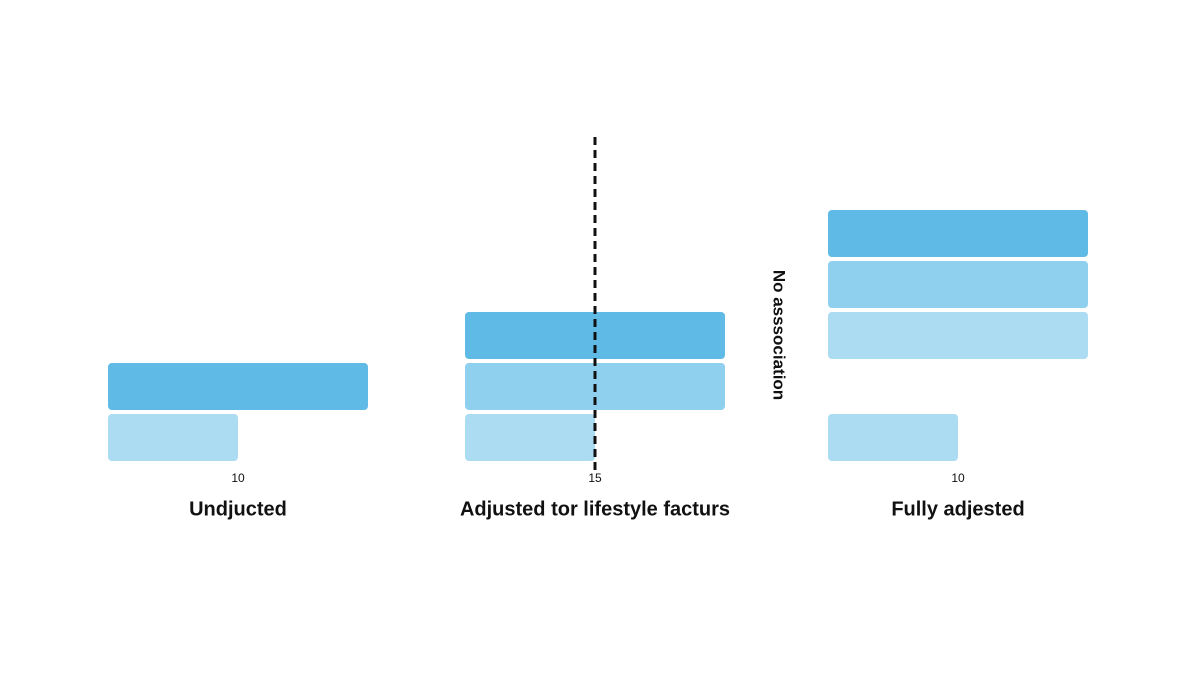 The height and width of the screenshot is (675, 1200). Describe the element at coordinates (595, 478) in the screenshot. I see `x-tick-label: 15` at that location.